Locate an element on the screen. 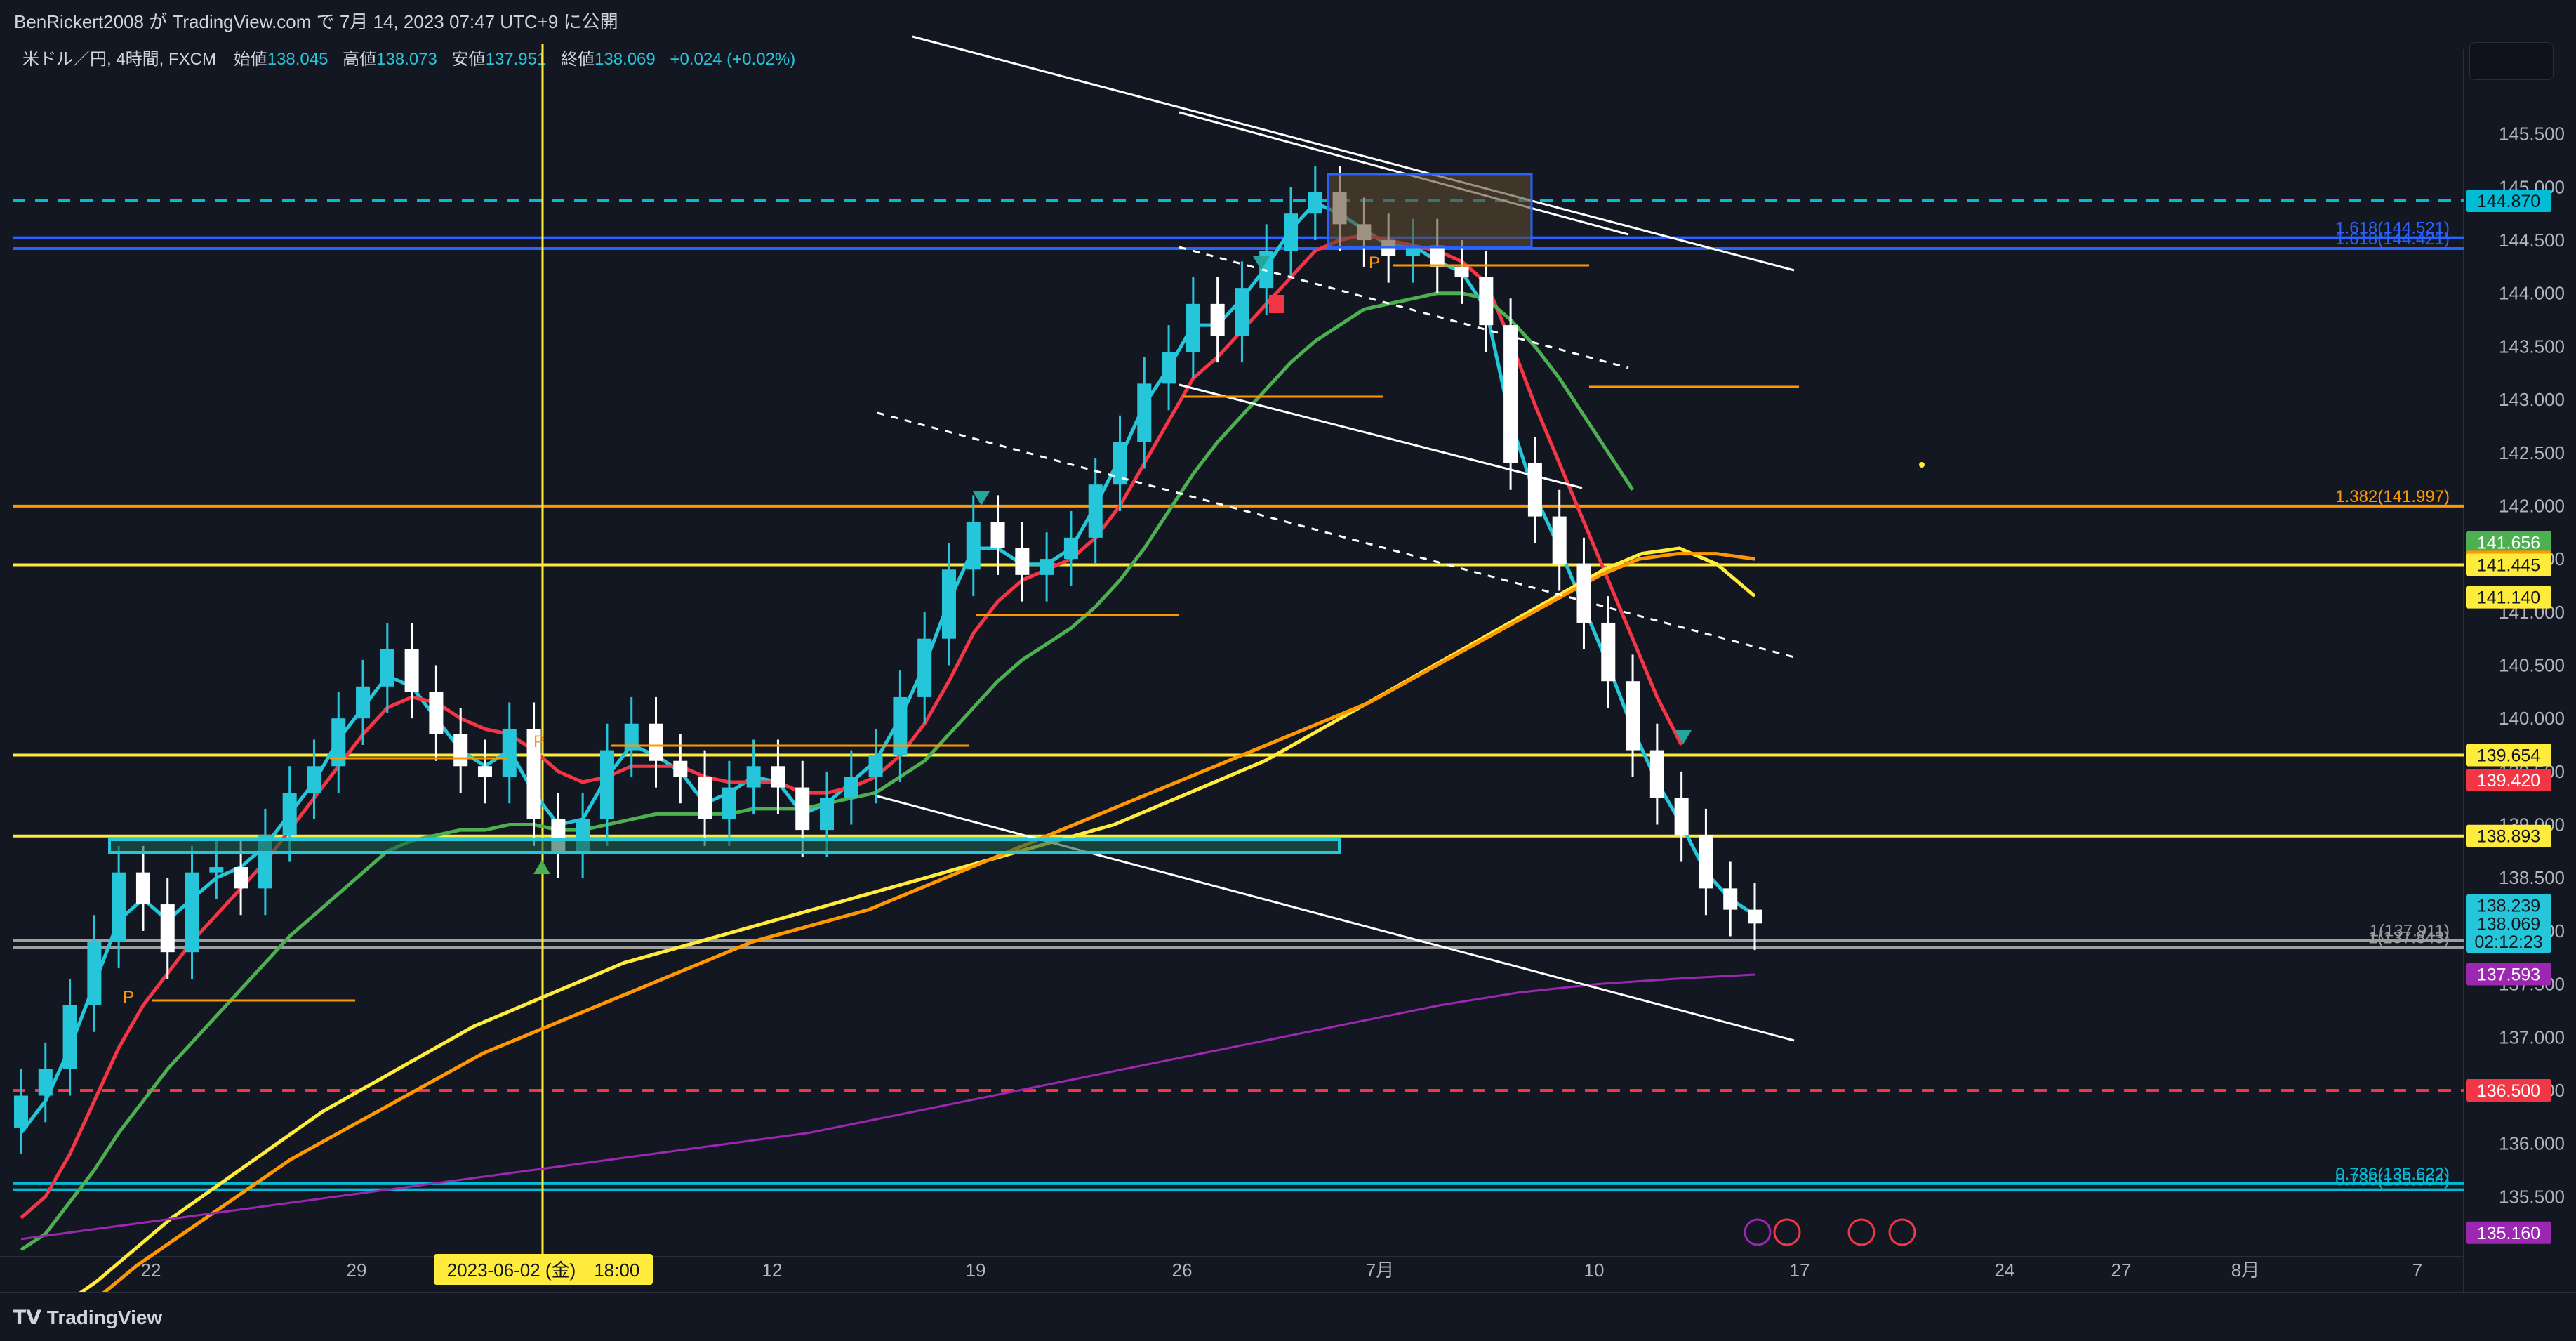  level-label: 1.382(141.997) is located at coordinates (2392, 496).